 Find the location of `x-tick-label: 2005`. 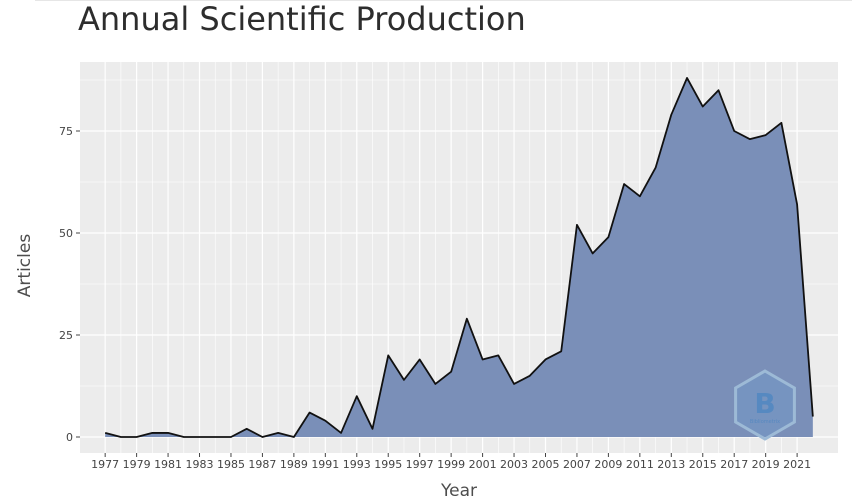

x-tick-label: 2005 is located at coordinates (545, 464).